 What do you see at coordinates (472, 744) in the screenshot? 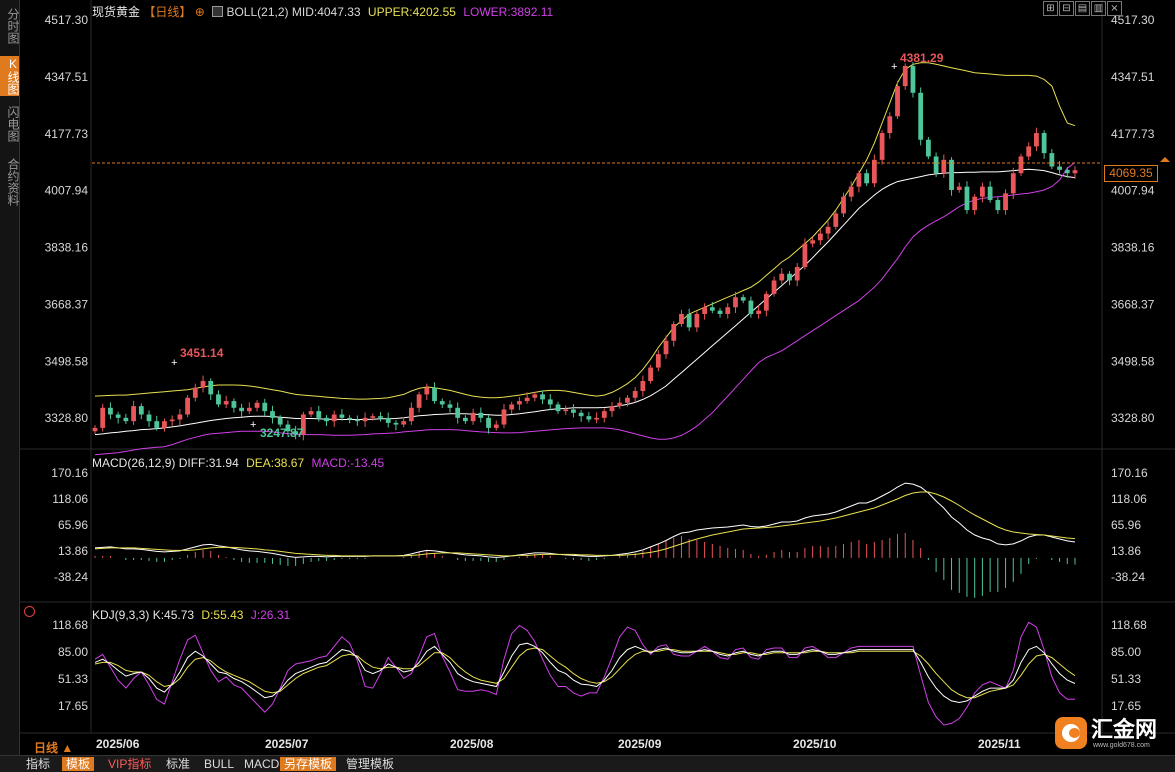
I see `x-tick-label: 2025/08` at bounding box center [472, 744].